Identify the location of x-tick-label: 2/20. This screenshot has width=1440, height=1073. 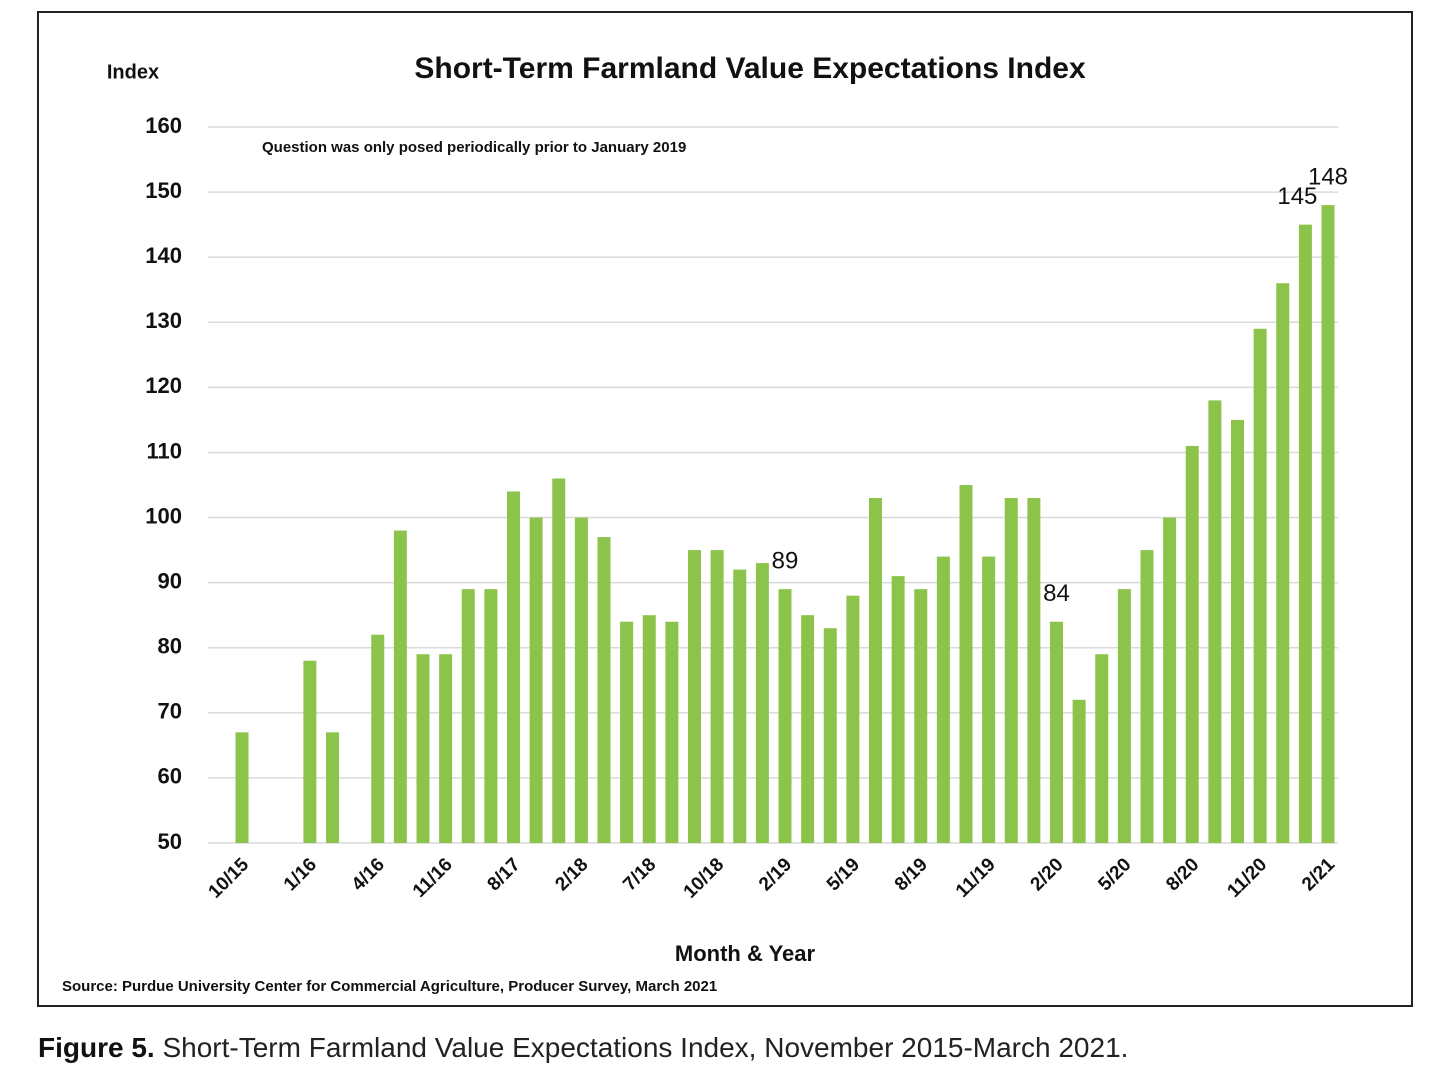
(1047, 874).